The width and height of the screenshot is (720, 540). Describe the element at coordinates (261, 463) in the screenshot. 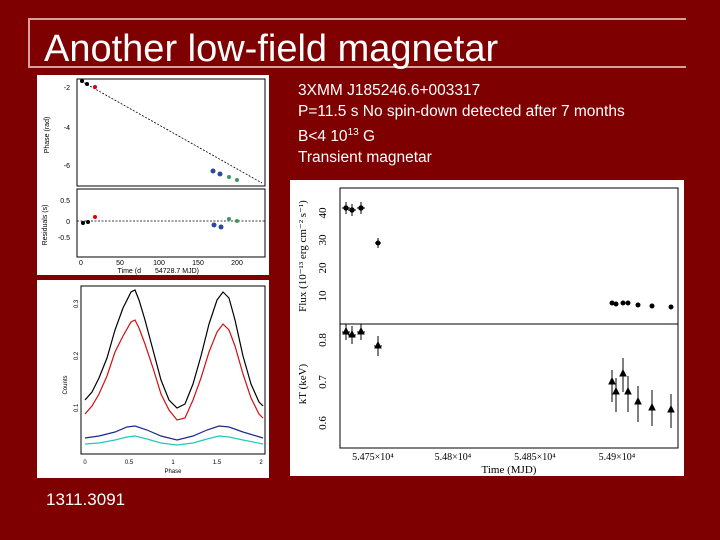

I see `pulse-xtick: 2` at that location.